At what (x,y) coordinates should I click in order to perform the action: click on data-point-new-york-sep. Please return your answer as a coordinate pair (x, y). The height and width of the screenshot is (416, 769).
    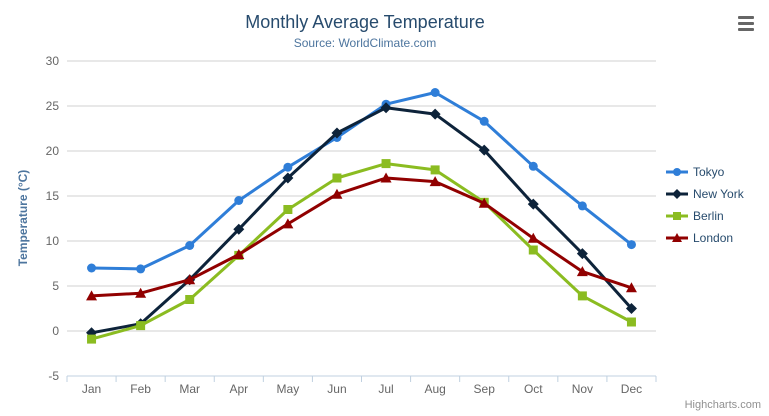
    Looking at the image, I should click on (484, 150).